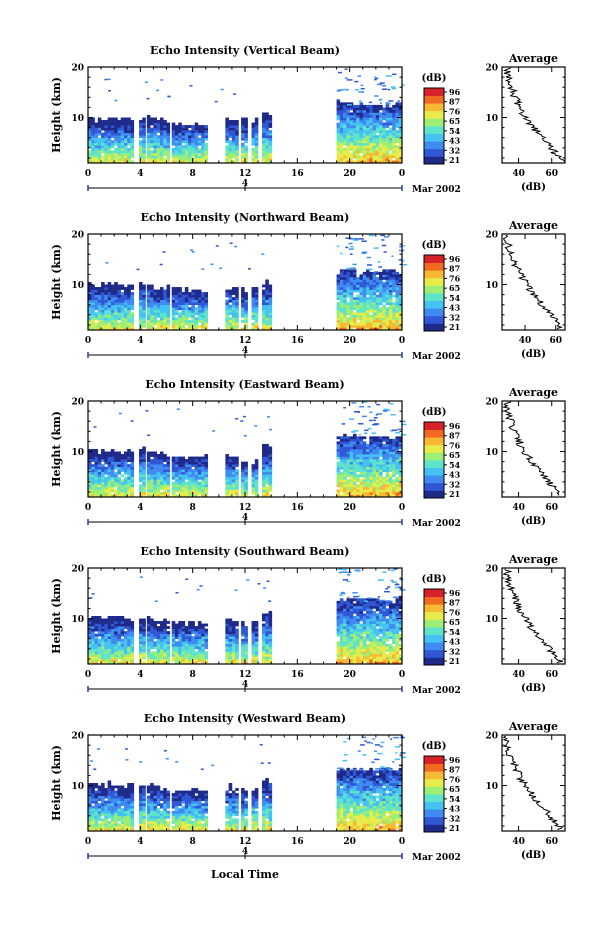 The height and width of the screenshot is (929, 616). What do you see at coordinates (491, 286) in the screenshot?
I see `average-y-tick-label: 10` at bounding box center [491, 286].